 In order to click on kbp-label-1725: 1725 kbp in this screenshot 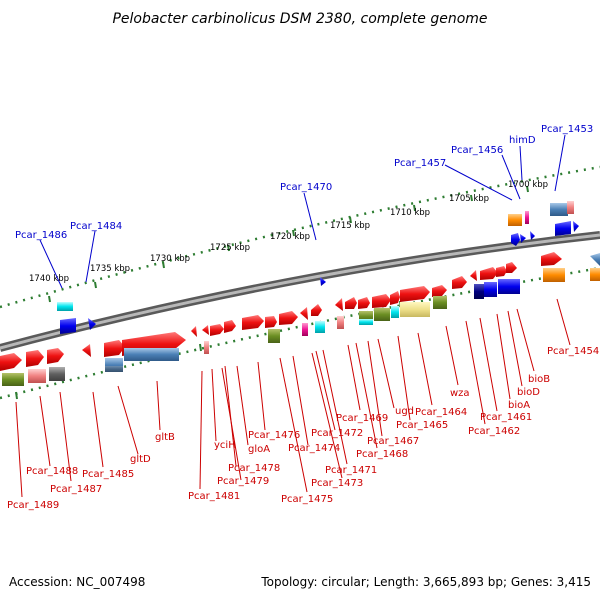, I will do `click(230, 248)`.